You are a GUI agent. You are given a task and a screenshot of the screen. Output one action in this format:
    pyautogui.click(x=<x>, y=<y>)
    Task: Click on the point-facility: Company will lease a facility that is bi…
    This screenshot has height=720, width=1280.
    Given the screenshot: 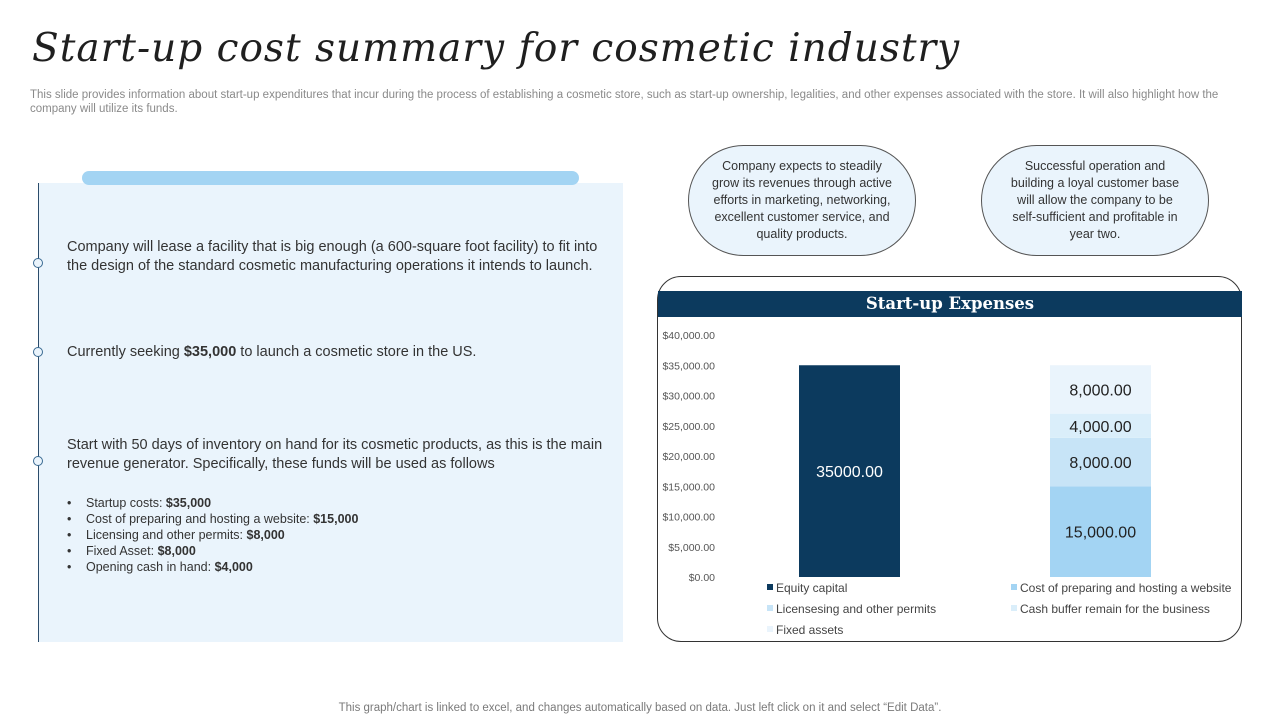 What is the action you would take?
    pyautogui.click(x=332, y=256)
    